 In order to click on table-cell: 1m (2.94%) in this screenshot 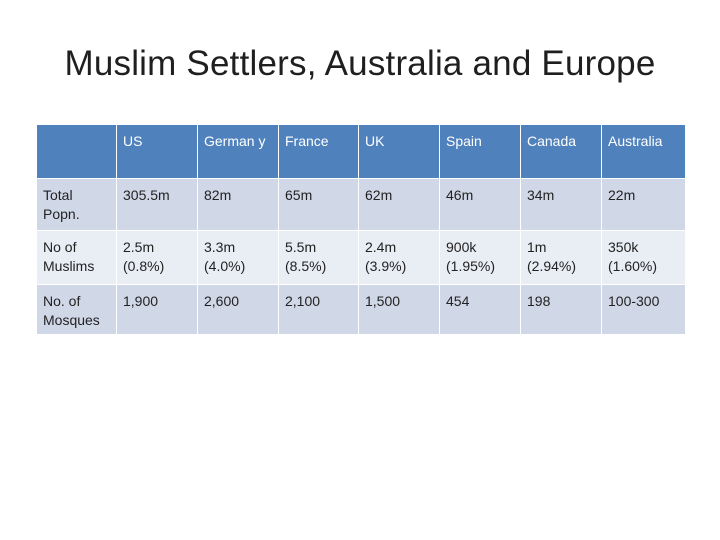, I will do `click(561, 257)`.